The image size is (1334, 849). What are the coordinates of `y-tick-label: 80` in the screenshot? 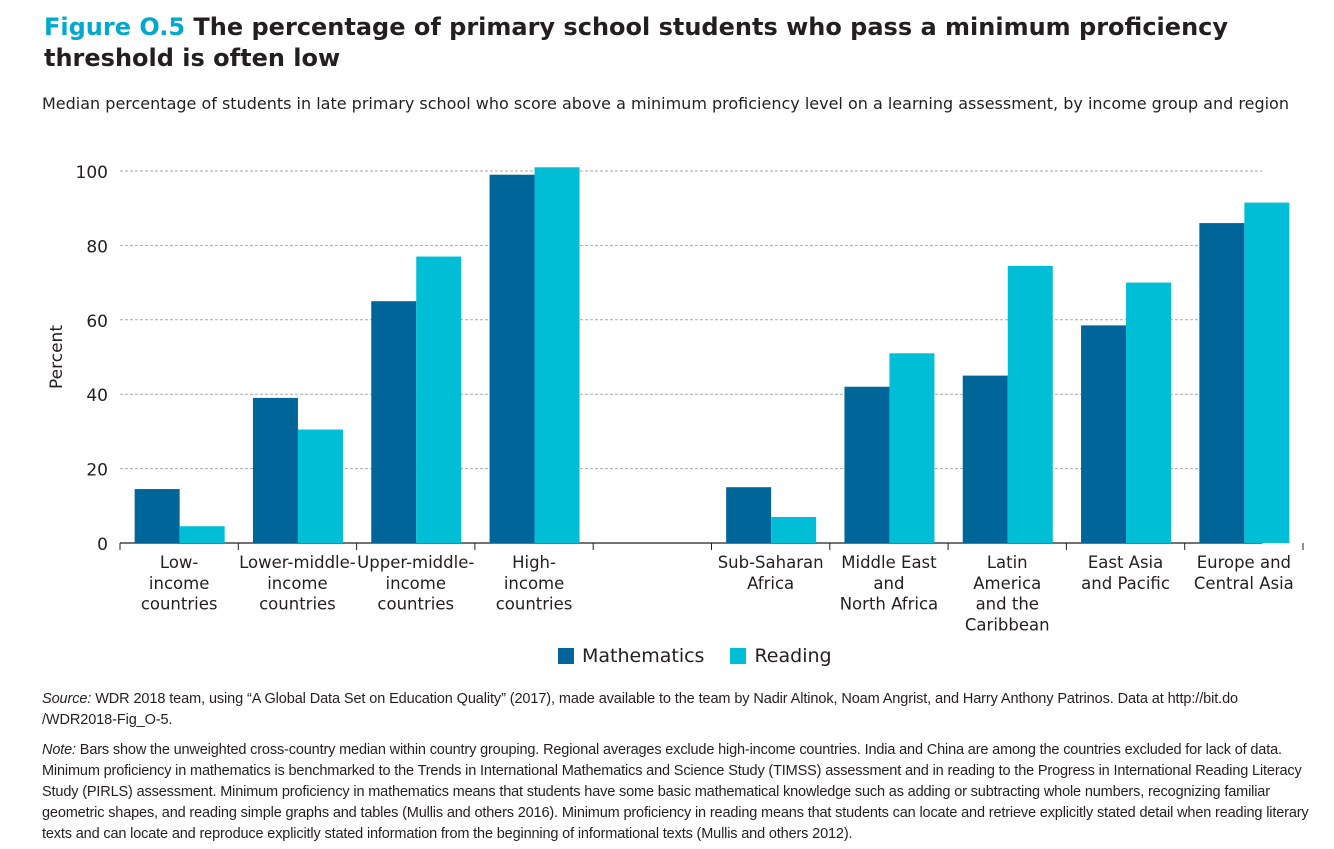 It's located at (97, 247).